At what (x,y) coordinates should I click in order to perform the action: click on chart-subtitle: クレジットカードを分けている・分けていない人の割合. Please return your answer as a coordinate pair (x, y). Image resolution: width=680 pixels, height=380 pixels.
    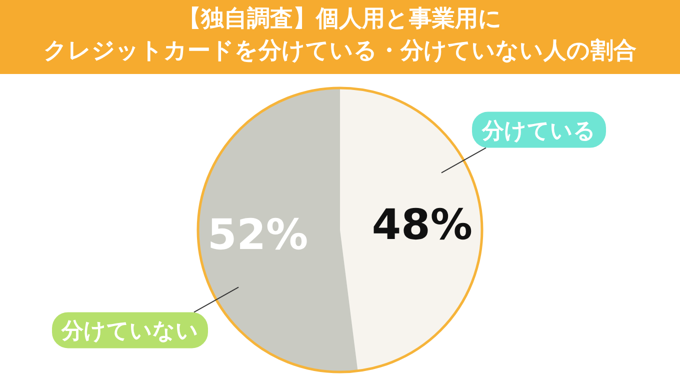
    Looking at the image, I should click on (340, 51).